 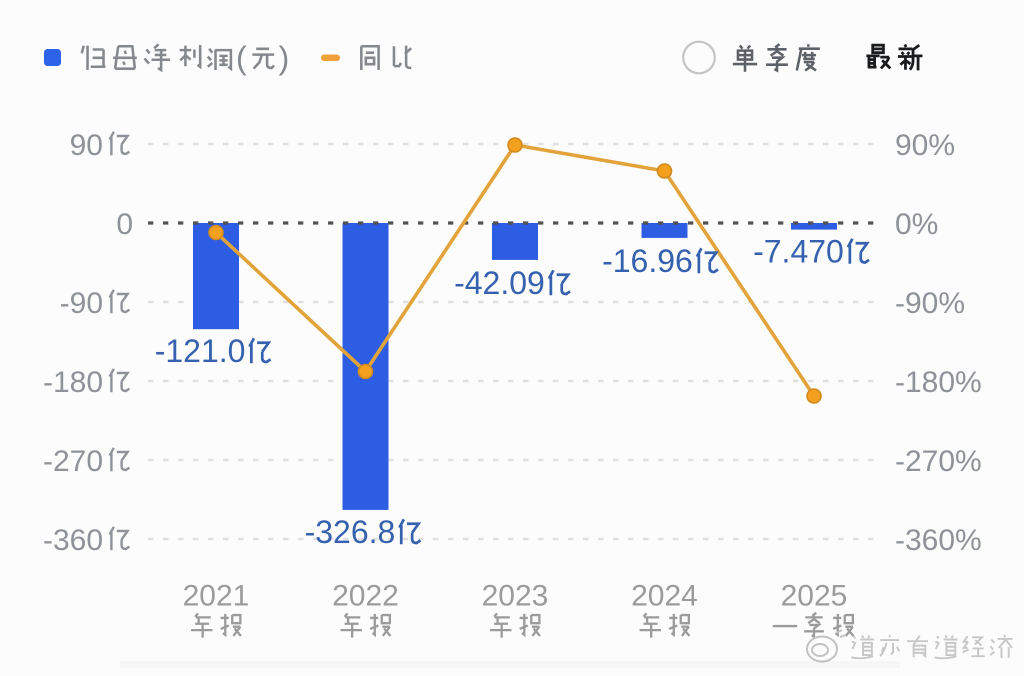 I want to click on svg-text: -7.470, so click(x=798, y=252).